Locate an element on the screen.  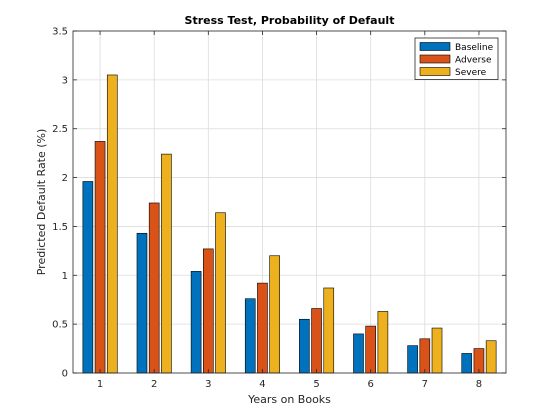
legend-swatch-severe is located at coordinates (435, 71).